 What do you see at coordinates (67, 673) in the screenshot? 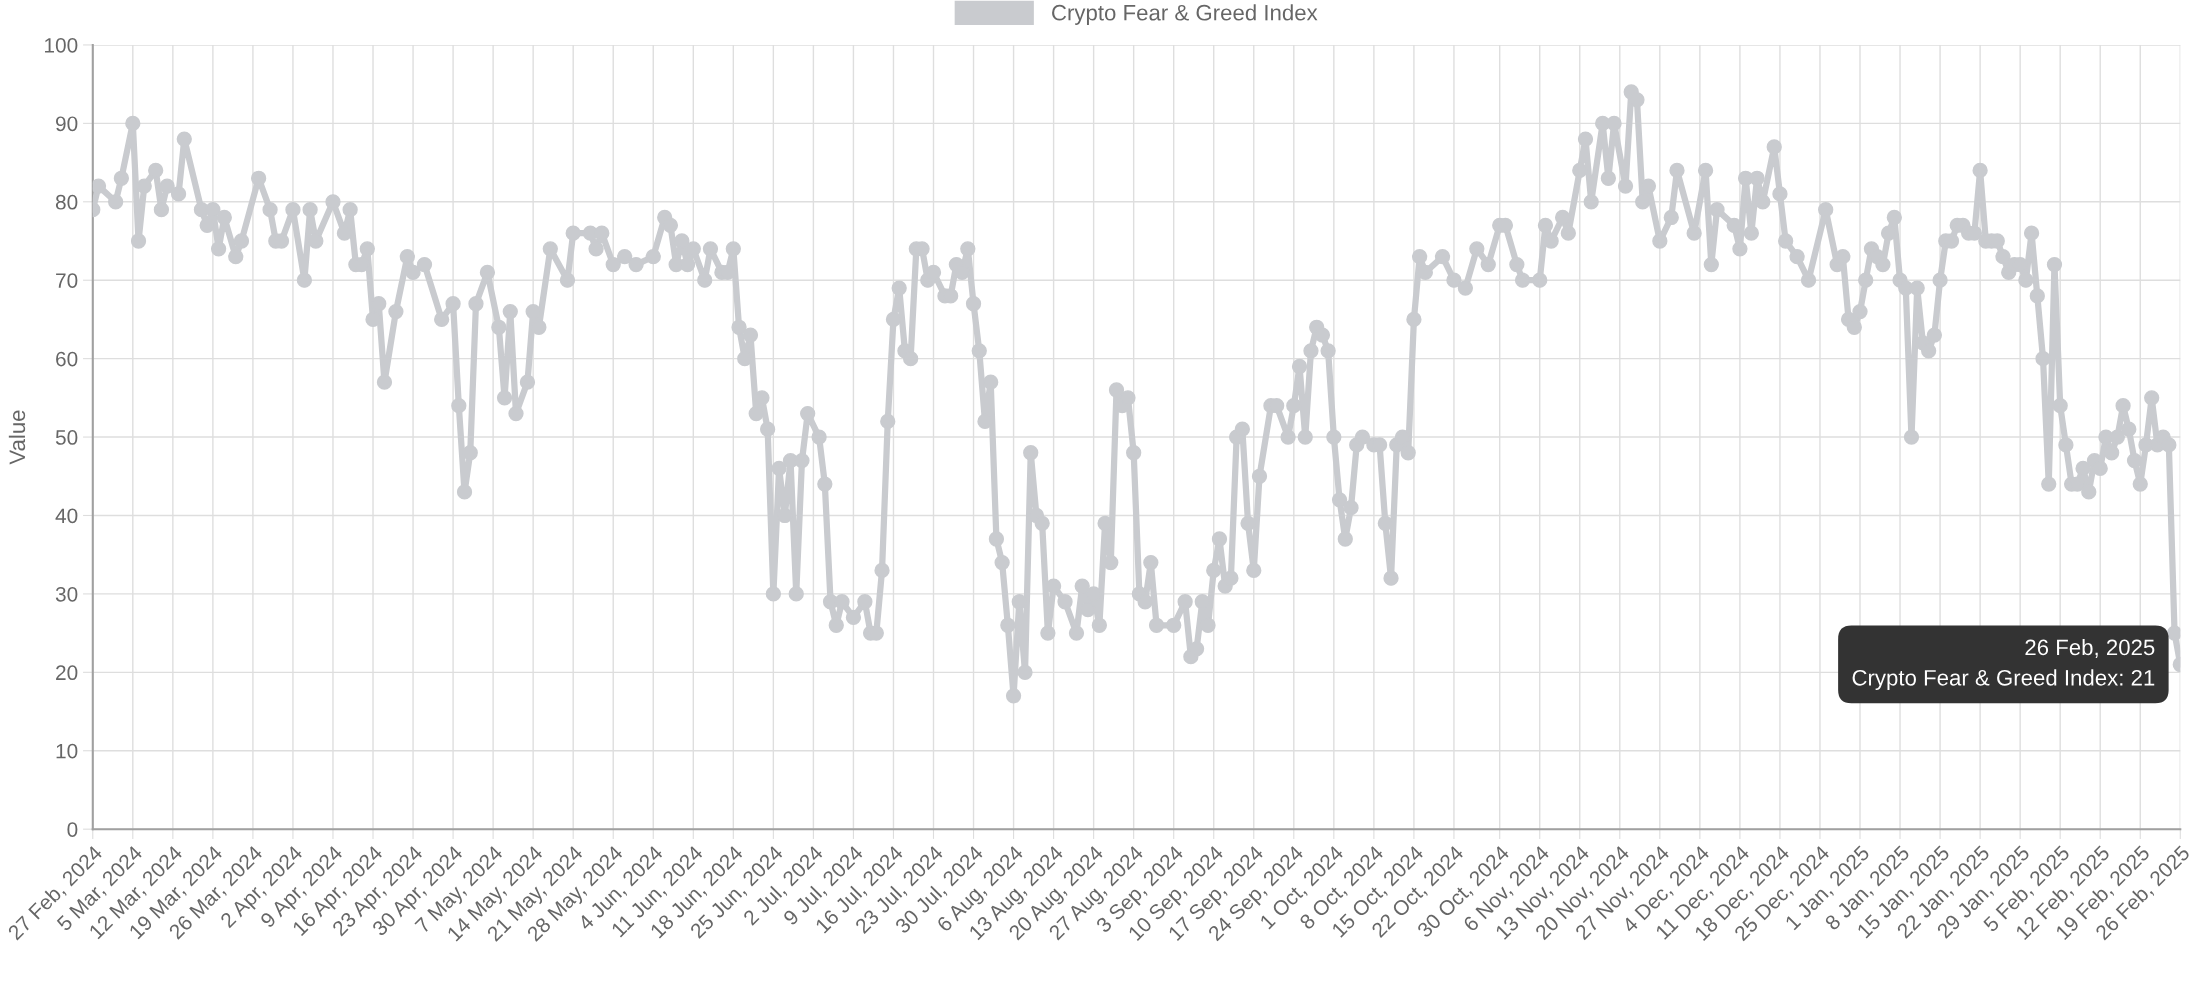
I see `y-tick-label: 20` at bounding box center [67, 673].